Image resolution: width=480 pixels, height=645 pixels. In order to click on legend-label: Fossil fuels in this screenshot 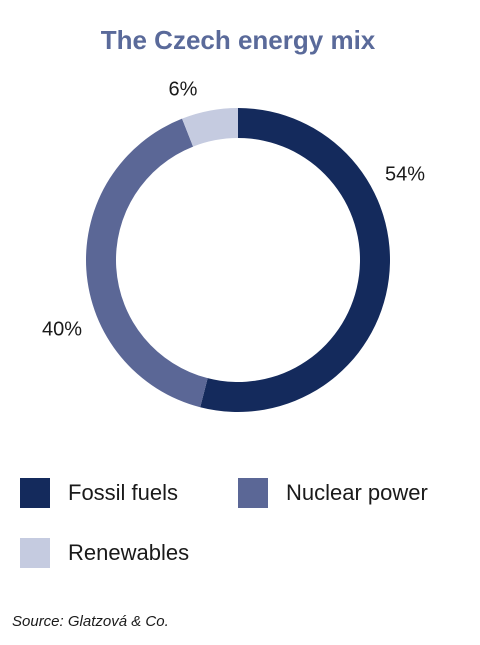, I will do `click(123, 492)`.